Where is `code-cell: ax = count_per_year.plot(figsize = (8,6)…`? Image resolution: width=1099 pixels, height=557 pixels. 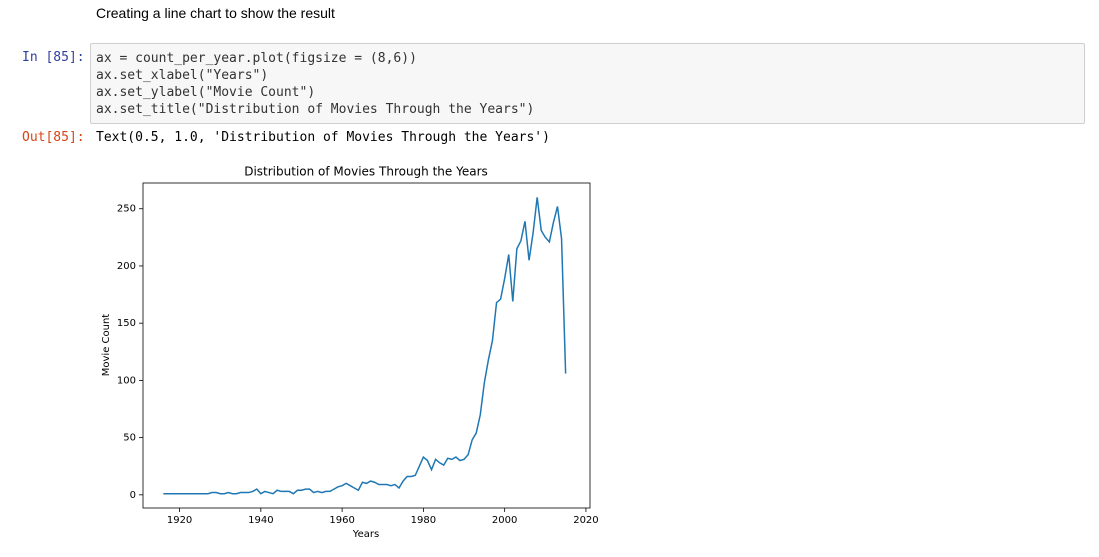 code-cell: ax = count_per_year.plot(figsize = (8,6)… is located at coordinates (587, 83).